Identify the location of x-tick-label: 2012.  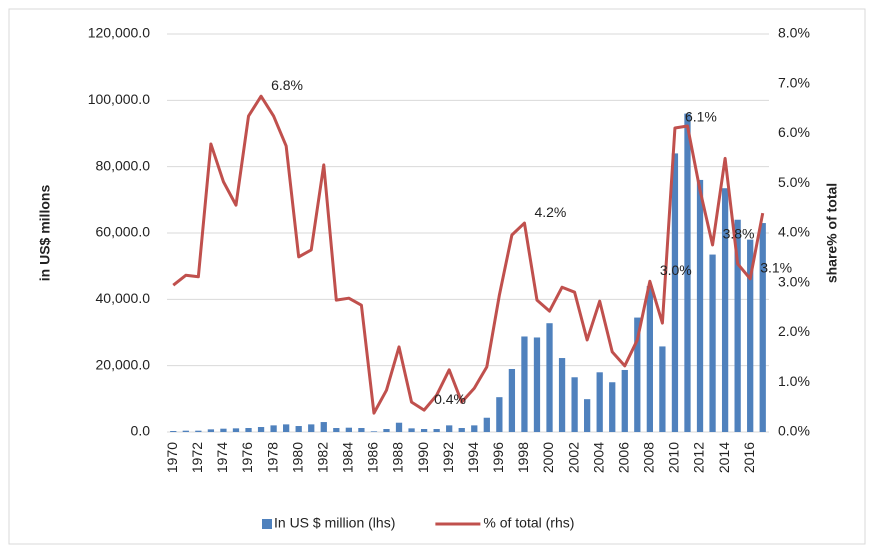
(699, 457).